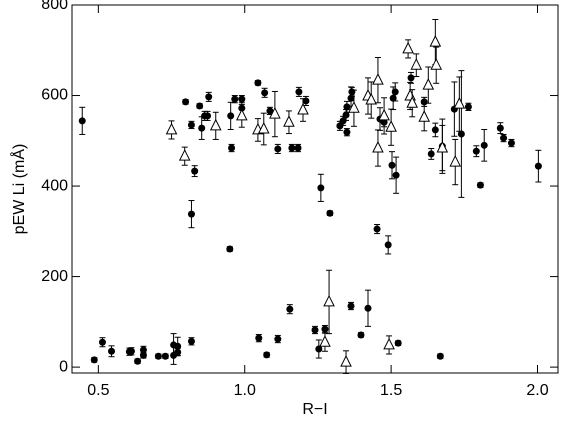 This screenshot has height=428, width=567. Describe the element at coordinates (54, 276) in the screenshot. I see `y-tick-label: 200` at that location.